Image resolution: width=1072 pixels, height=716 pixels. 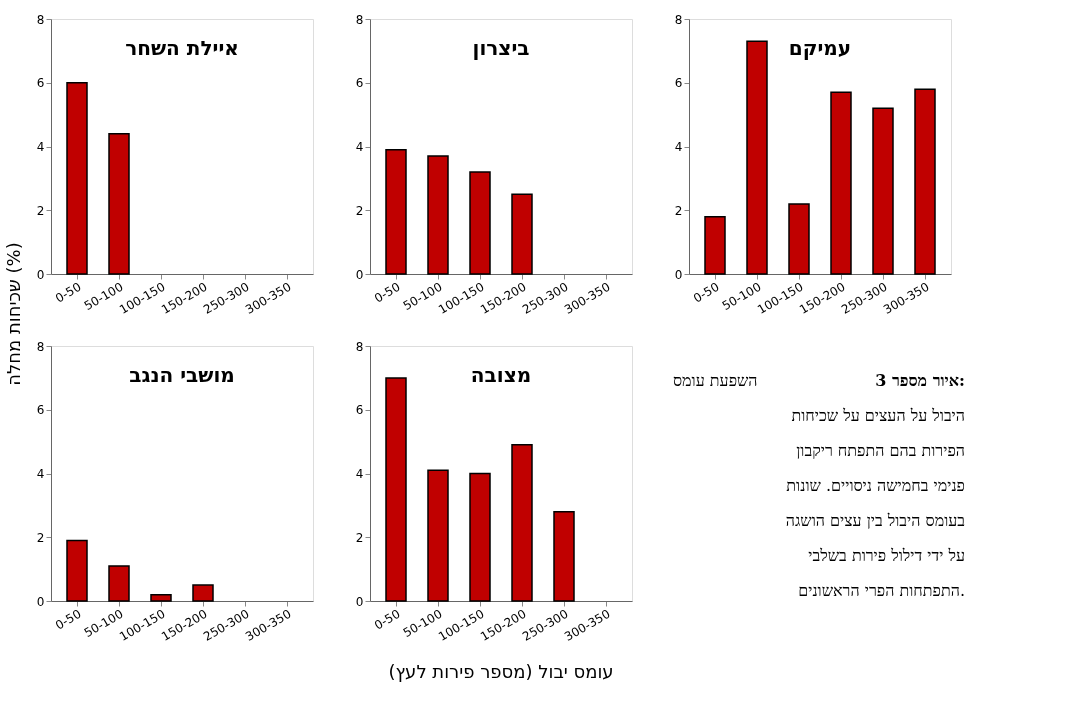 I want to click on text: ביצרון, so click(x=501, y=48).